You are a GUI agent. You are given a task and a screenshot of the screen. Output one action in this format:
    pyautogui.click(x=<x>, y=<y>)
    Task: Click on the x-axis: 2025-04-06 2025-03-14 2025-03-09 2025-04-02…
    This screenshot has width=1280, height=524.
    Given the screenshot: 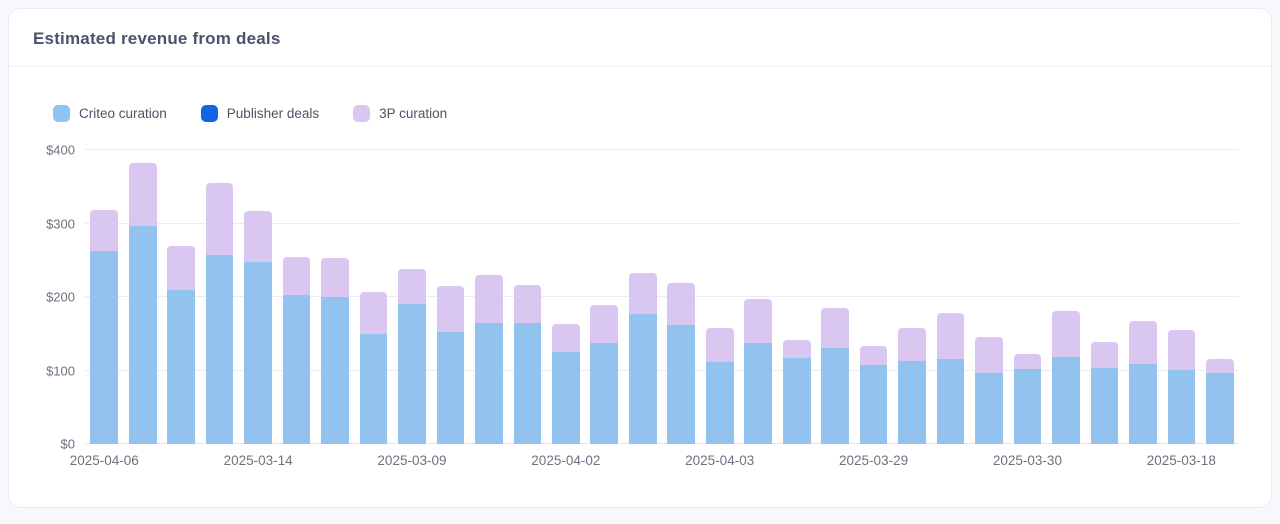 What is the action you would take?
    pyautogui.click(x=654, y=459)
    